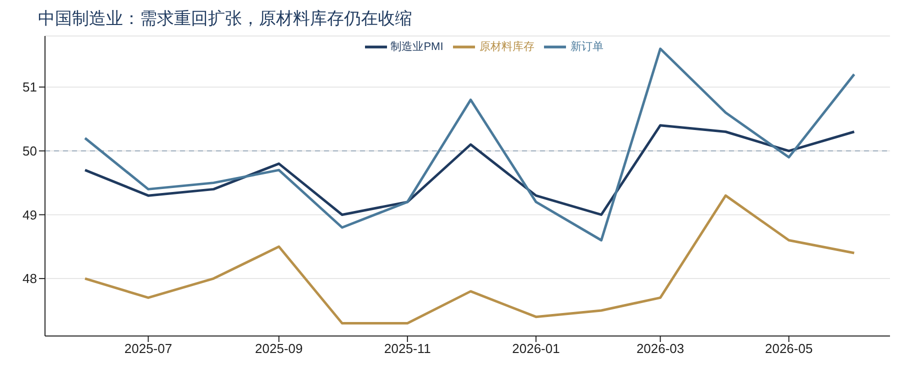  What do you see at coordinates (29, 87) in the screenshot?
I see `y-tick-label: 51` at bounding box center [29, 87].